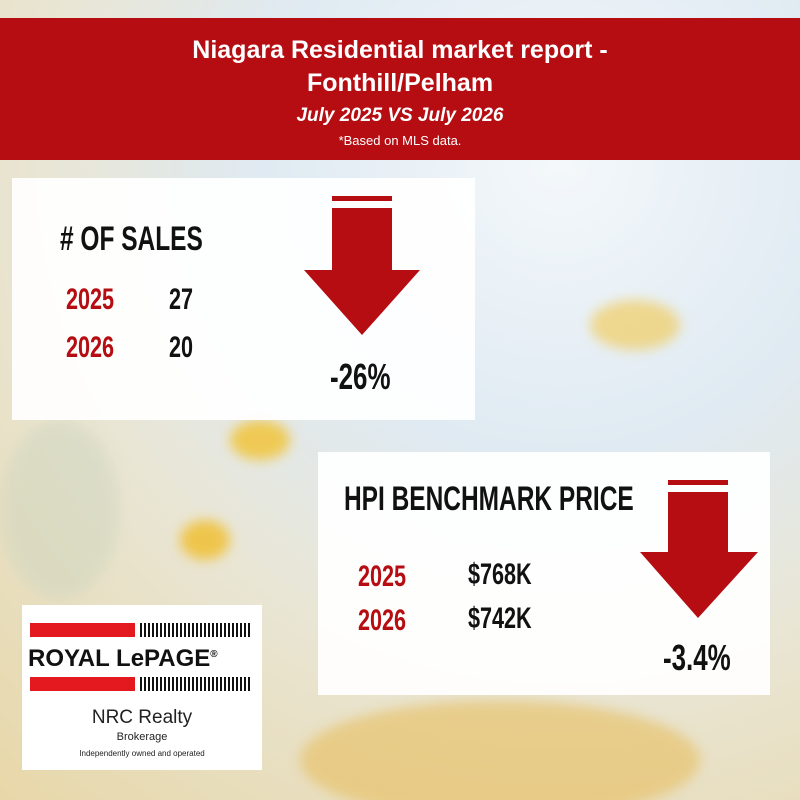 This screenshot has width=800, height=800. I want to click on title: Niagara Residential market report -, so click(400, 50).